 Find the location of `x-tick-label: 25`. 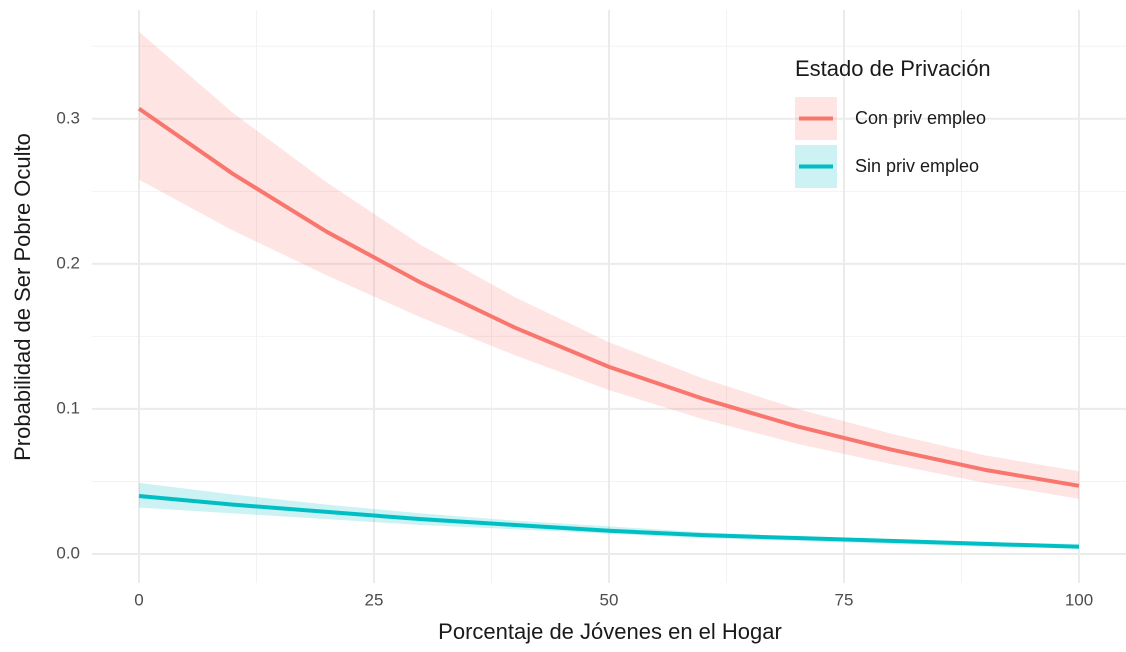

x-tick-label: 25 is located at coordinates (374, 599).